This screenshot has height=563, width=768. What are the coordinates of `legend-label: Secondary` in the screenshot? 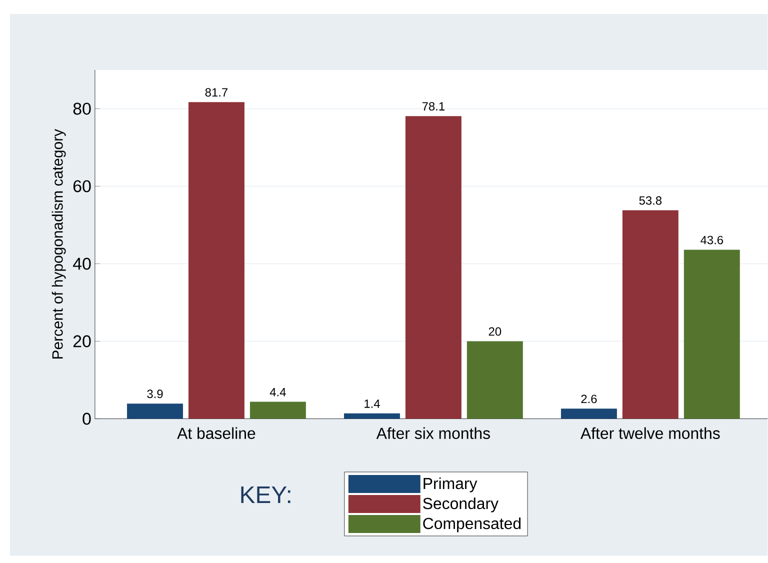 It's located at (460, 505).